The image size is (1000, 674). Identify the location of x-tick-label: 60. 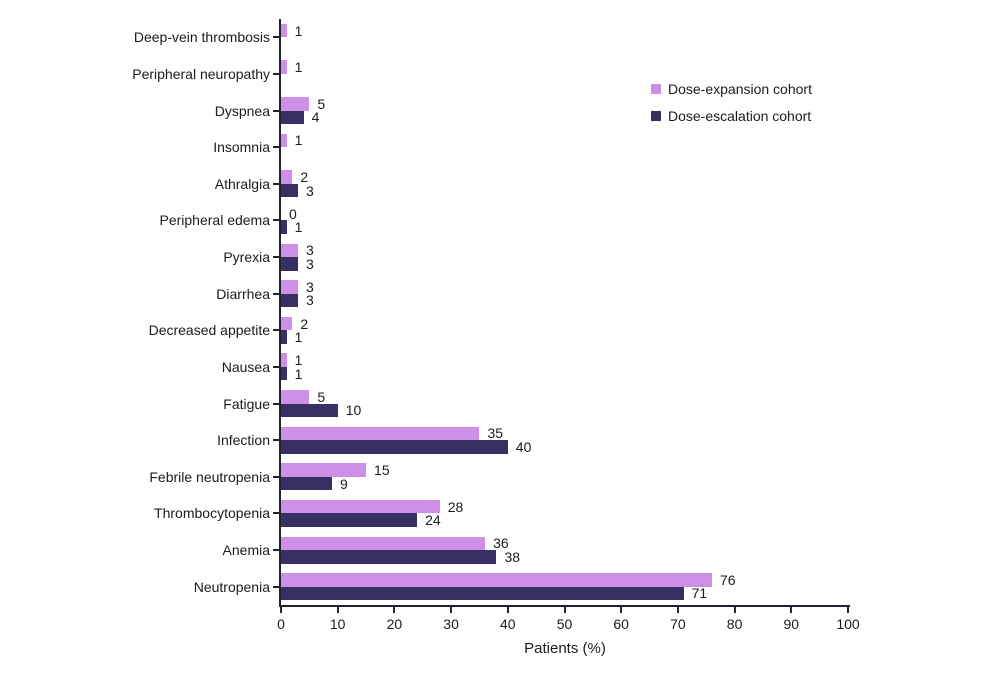
(621, 624).